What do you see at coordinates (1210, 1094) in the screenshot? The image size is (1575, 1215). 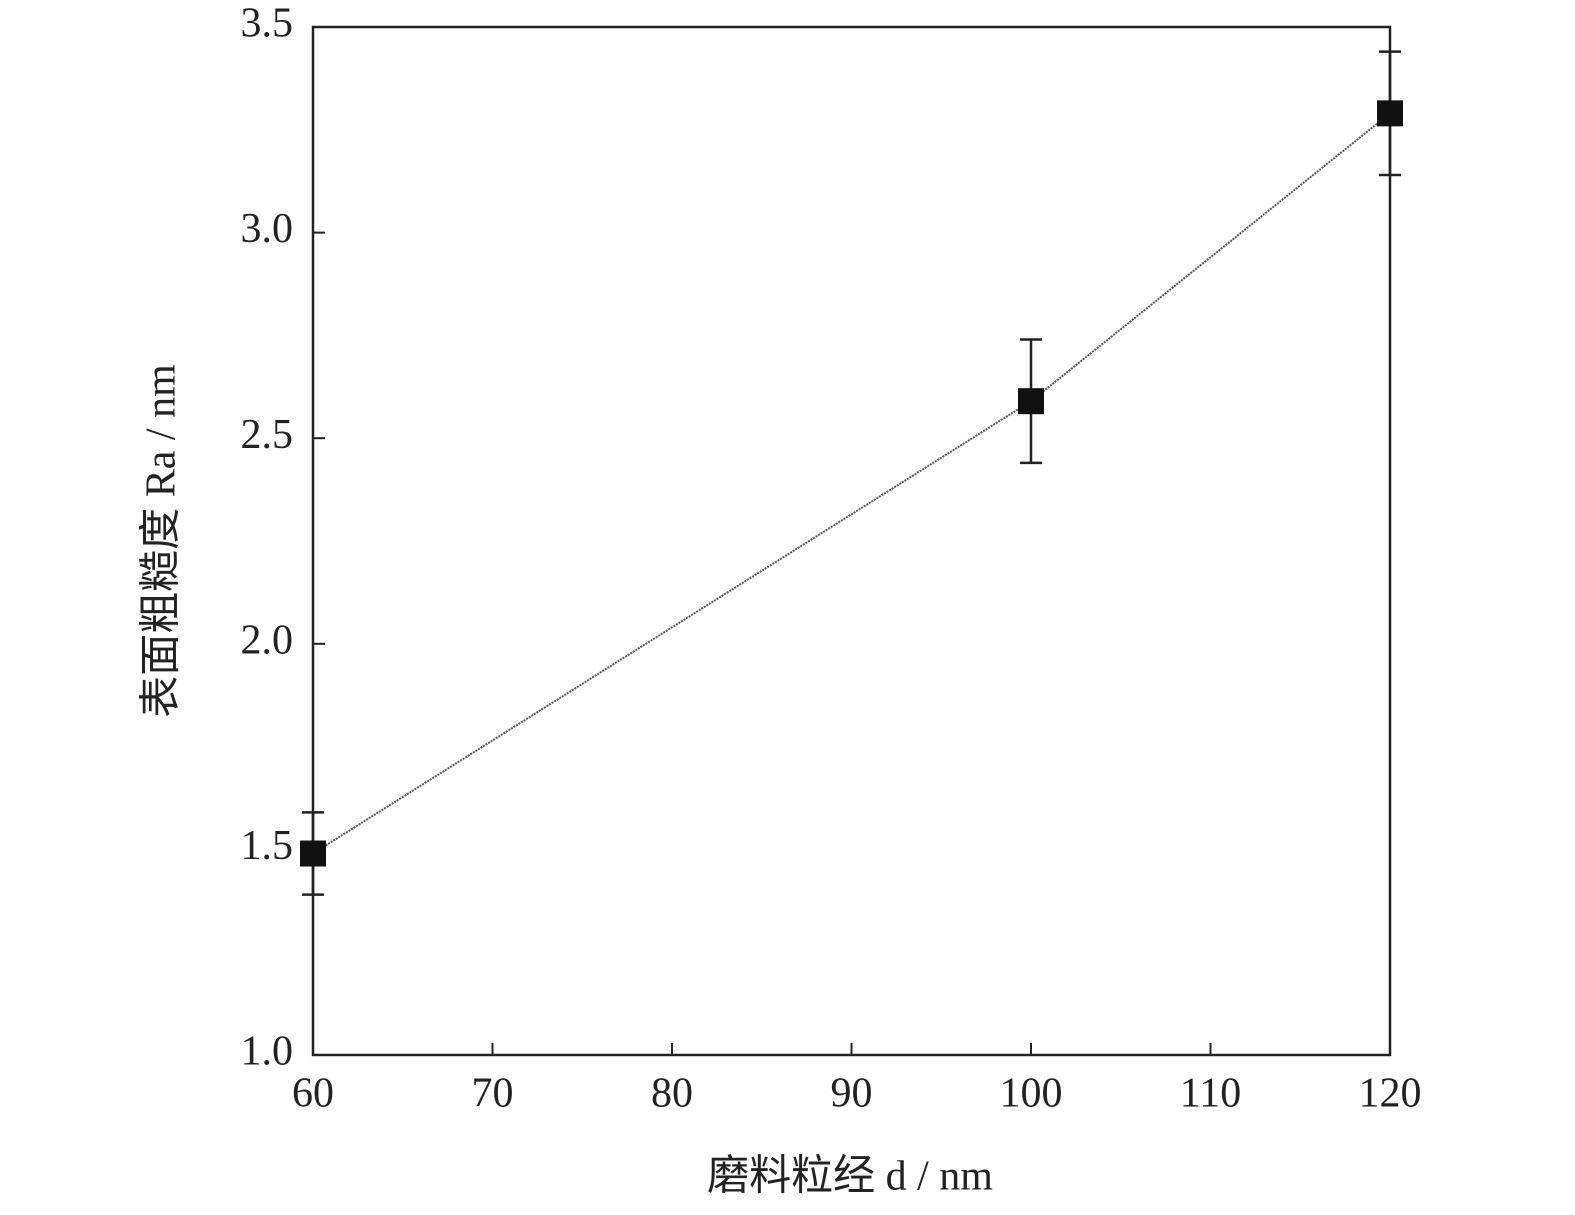 I see `x-tick-label: 110` at bounding box center [1210, 1094].